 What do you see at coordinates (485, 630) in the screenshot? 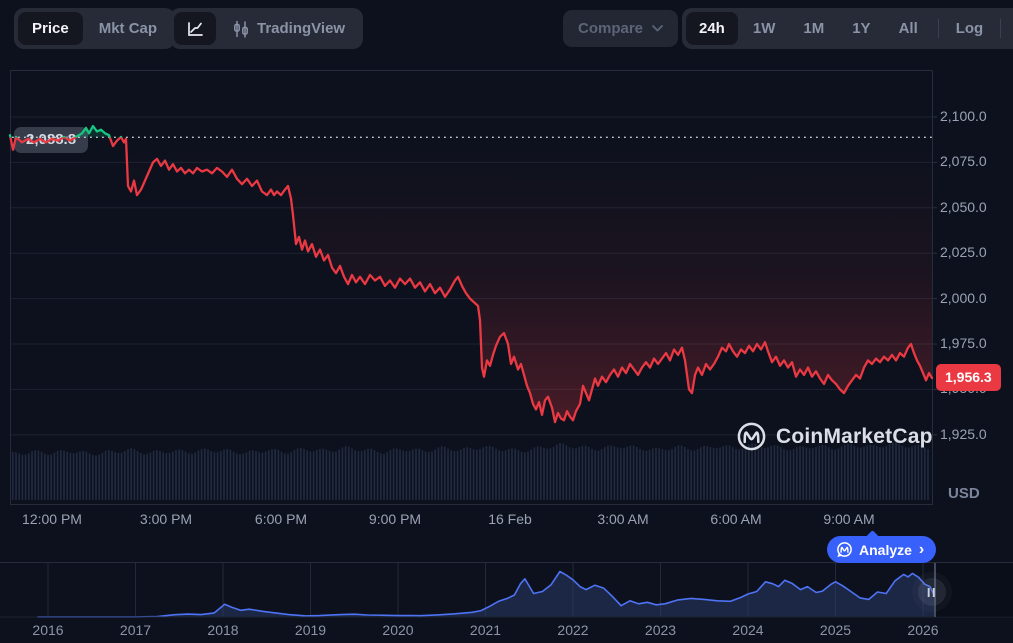
I see `navigator-year-label: 2021` at bounding box center [485, 630].